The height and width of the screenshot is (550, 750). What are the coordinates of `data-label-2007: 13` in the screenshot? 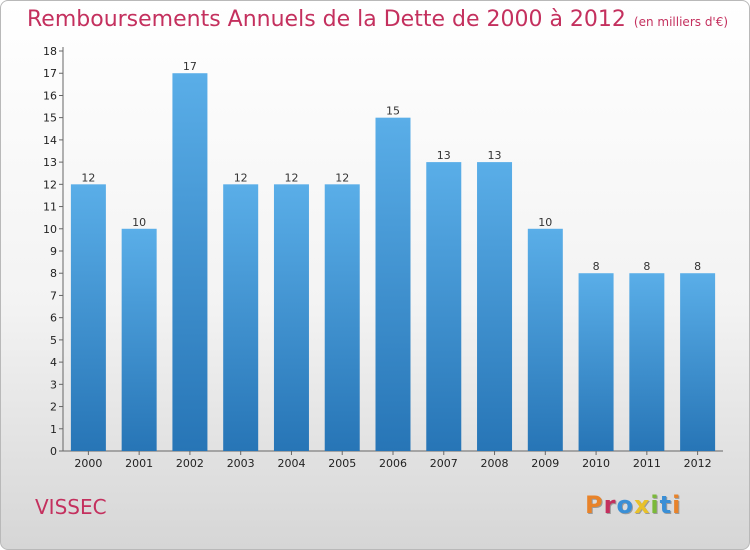 It's located at (444, 155).